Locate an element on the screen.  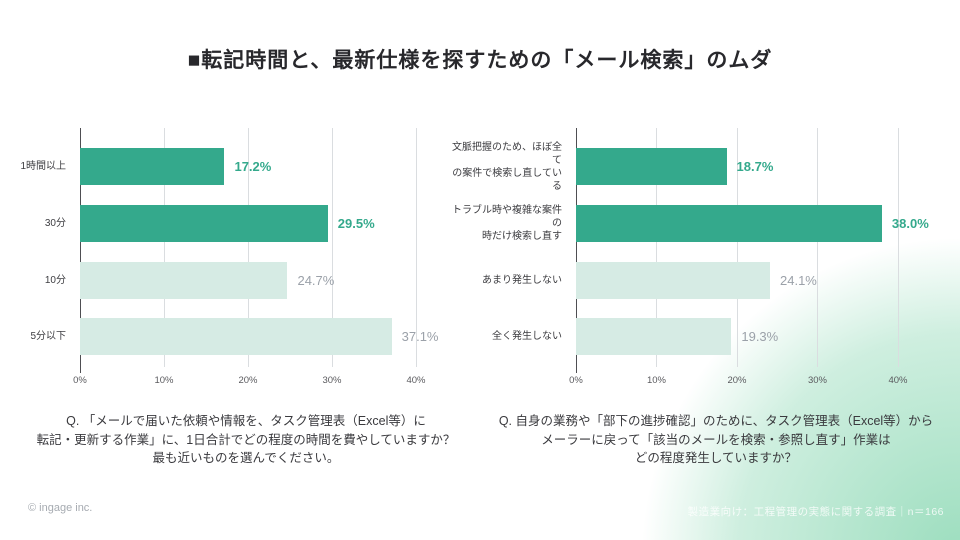
category-label: 全く発生しない is located at coordinates (527, 336).